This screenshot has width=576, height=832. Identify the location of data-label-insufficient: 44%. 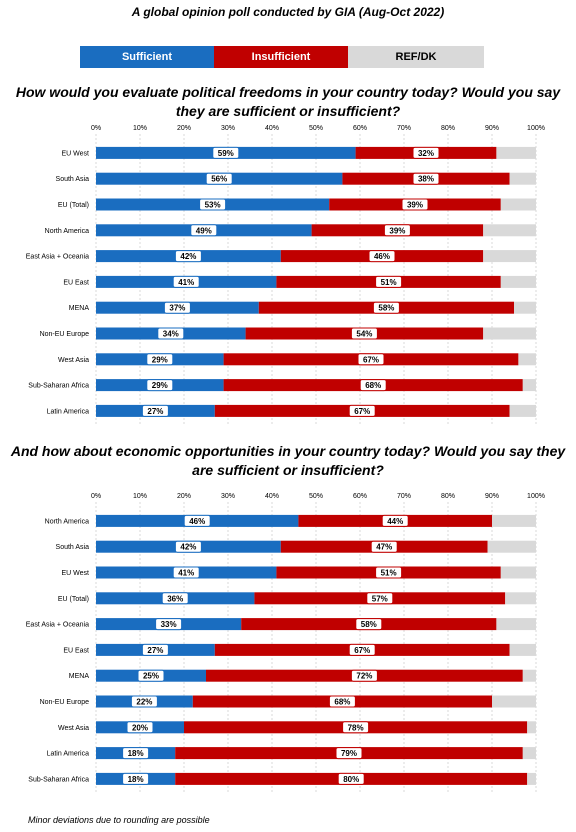
(395, 521).